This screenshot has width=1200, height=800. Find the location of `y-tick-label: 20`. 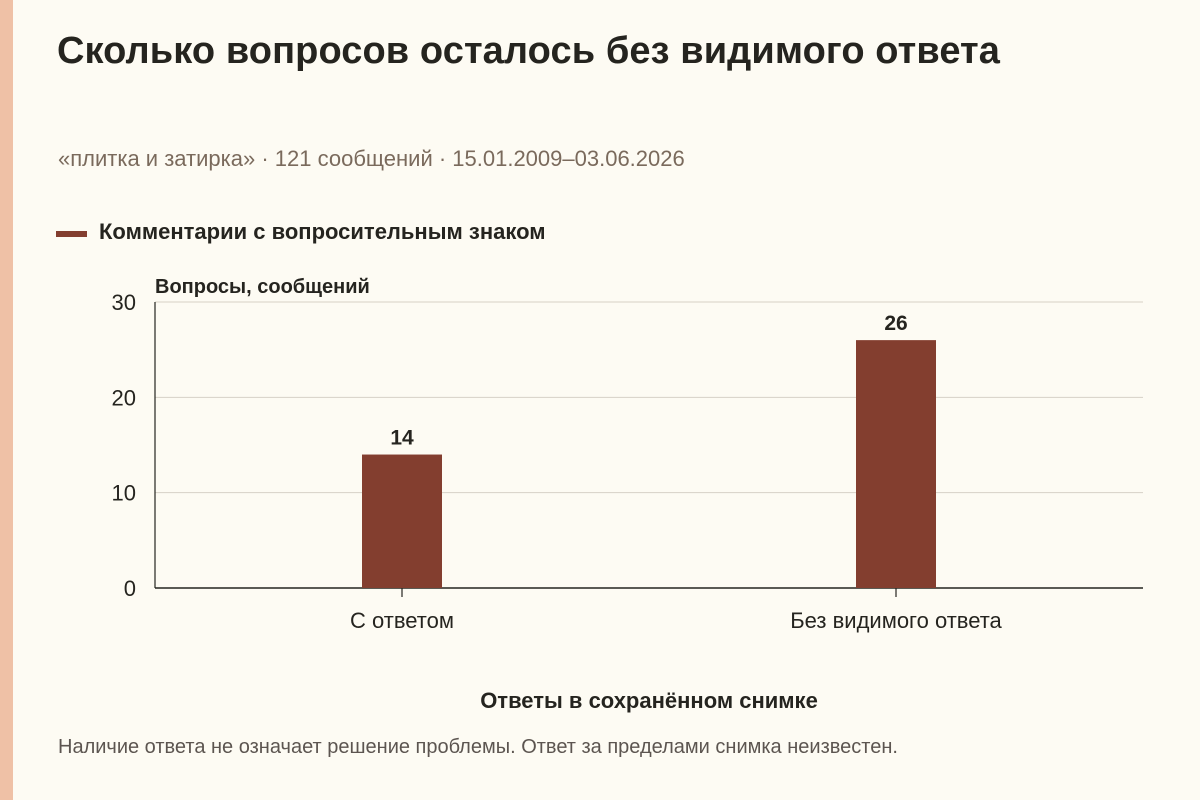

y-tick-label: 20 is located at coordinates (124, 397).